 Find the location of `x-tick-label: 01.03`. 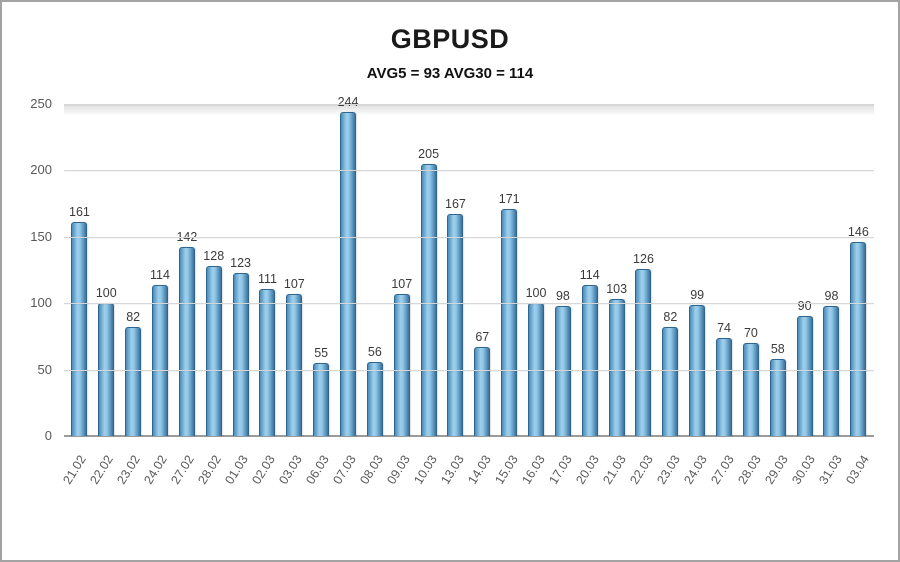

x-tick-label: 01.03 is located at coordinates (236, 469).